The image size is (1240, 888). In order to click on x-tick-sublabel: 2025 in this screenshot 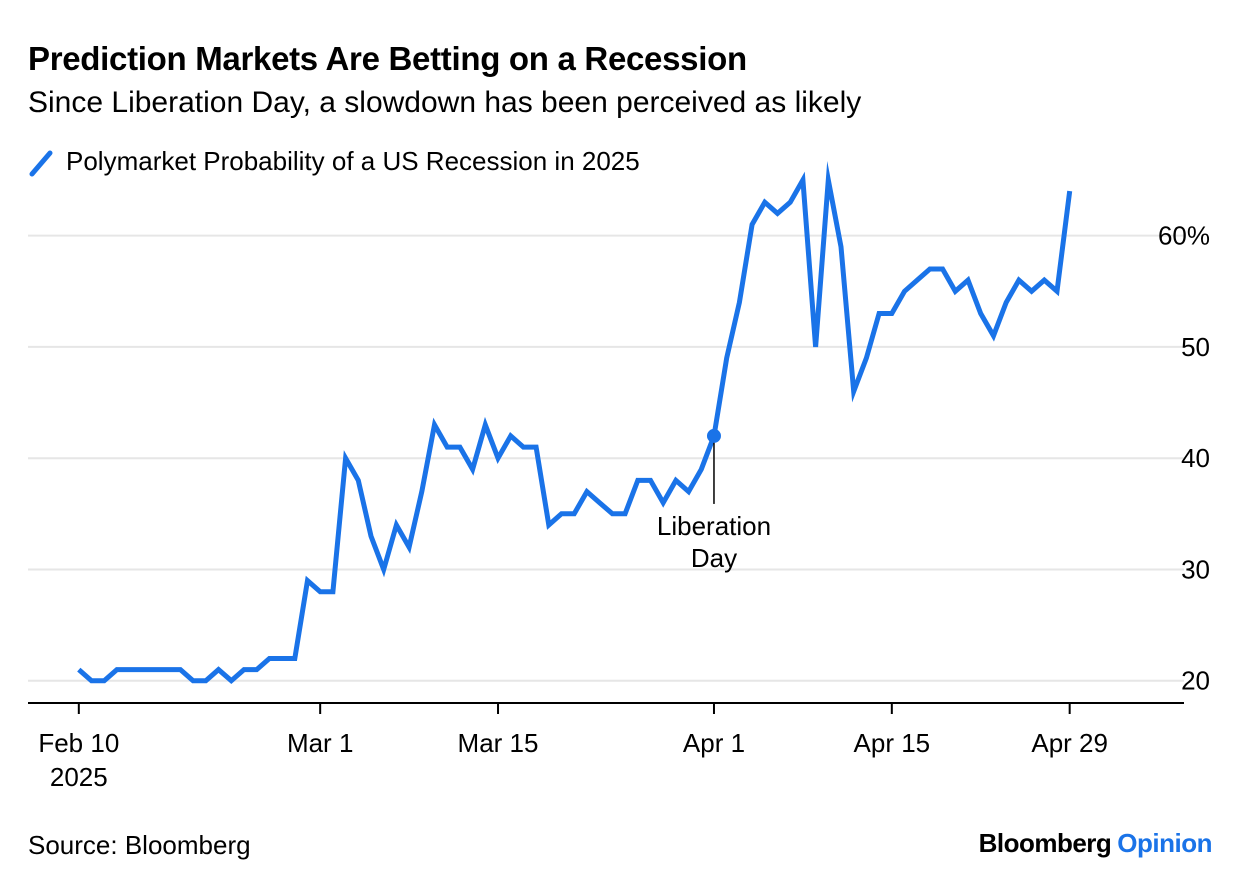, I will do `click(79, 777)`.